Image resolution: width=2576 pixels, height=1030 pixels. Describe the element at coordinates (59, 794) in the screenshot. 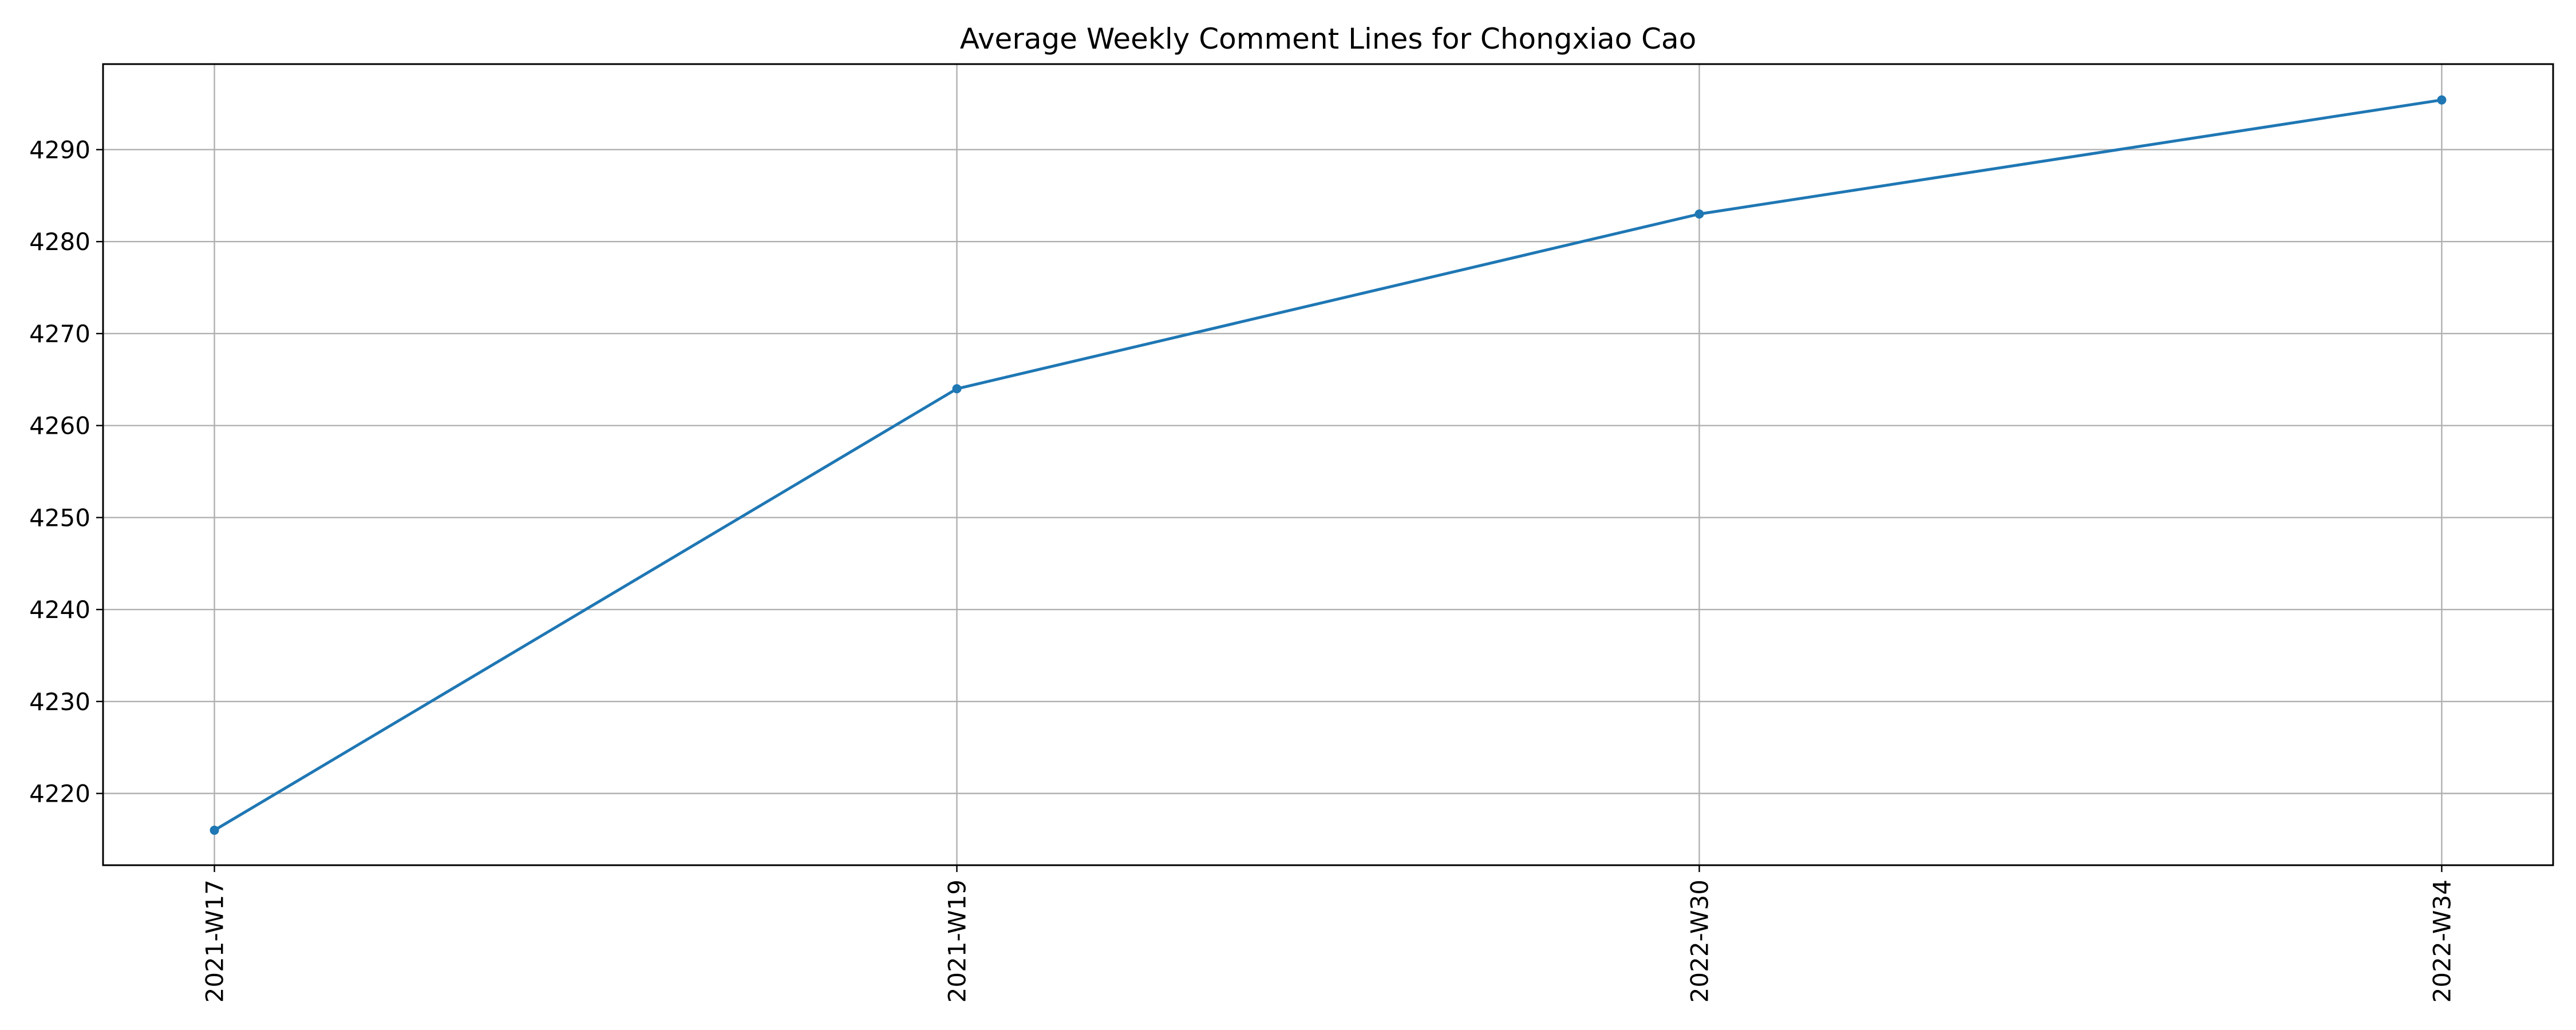

I see `y-tick-label: 4220` at that location.